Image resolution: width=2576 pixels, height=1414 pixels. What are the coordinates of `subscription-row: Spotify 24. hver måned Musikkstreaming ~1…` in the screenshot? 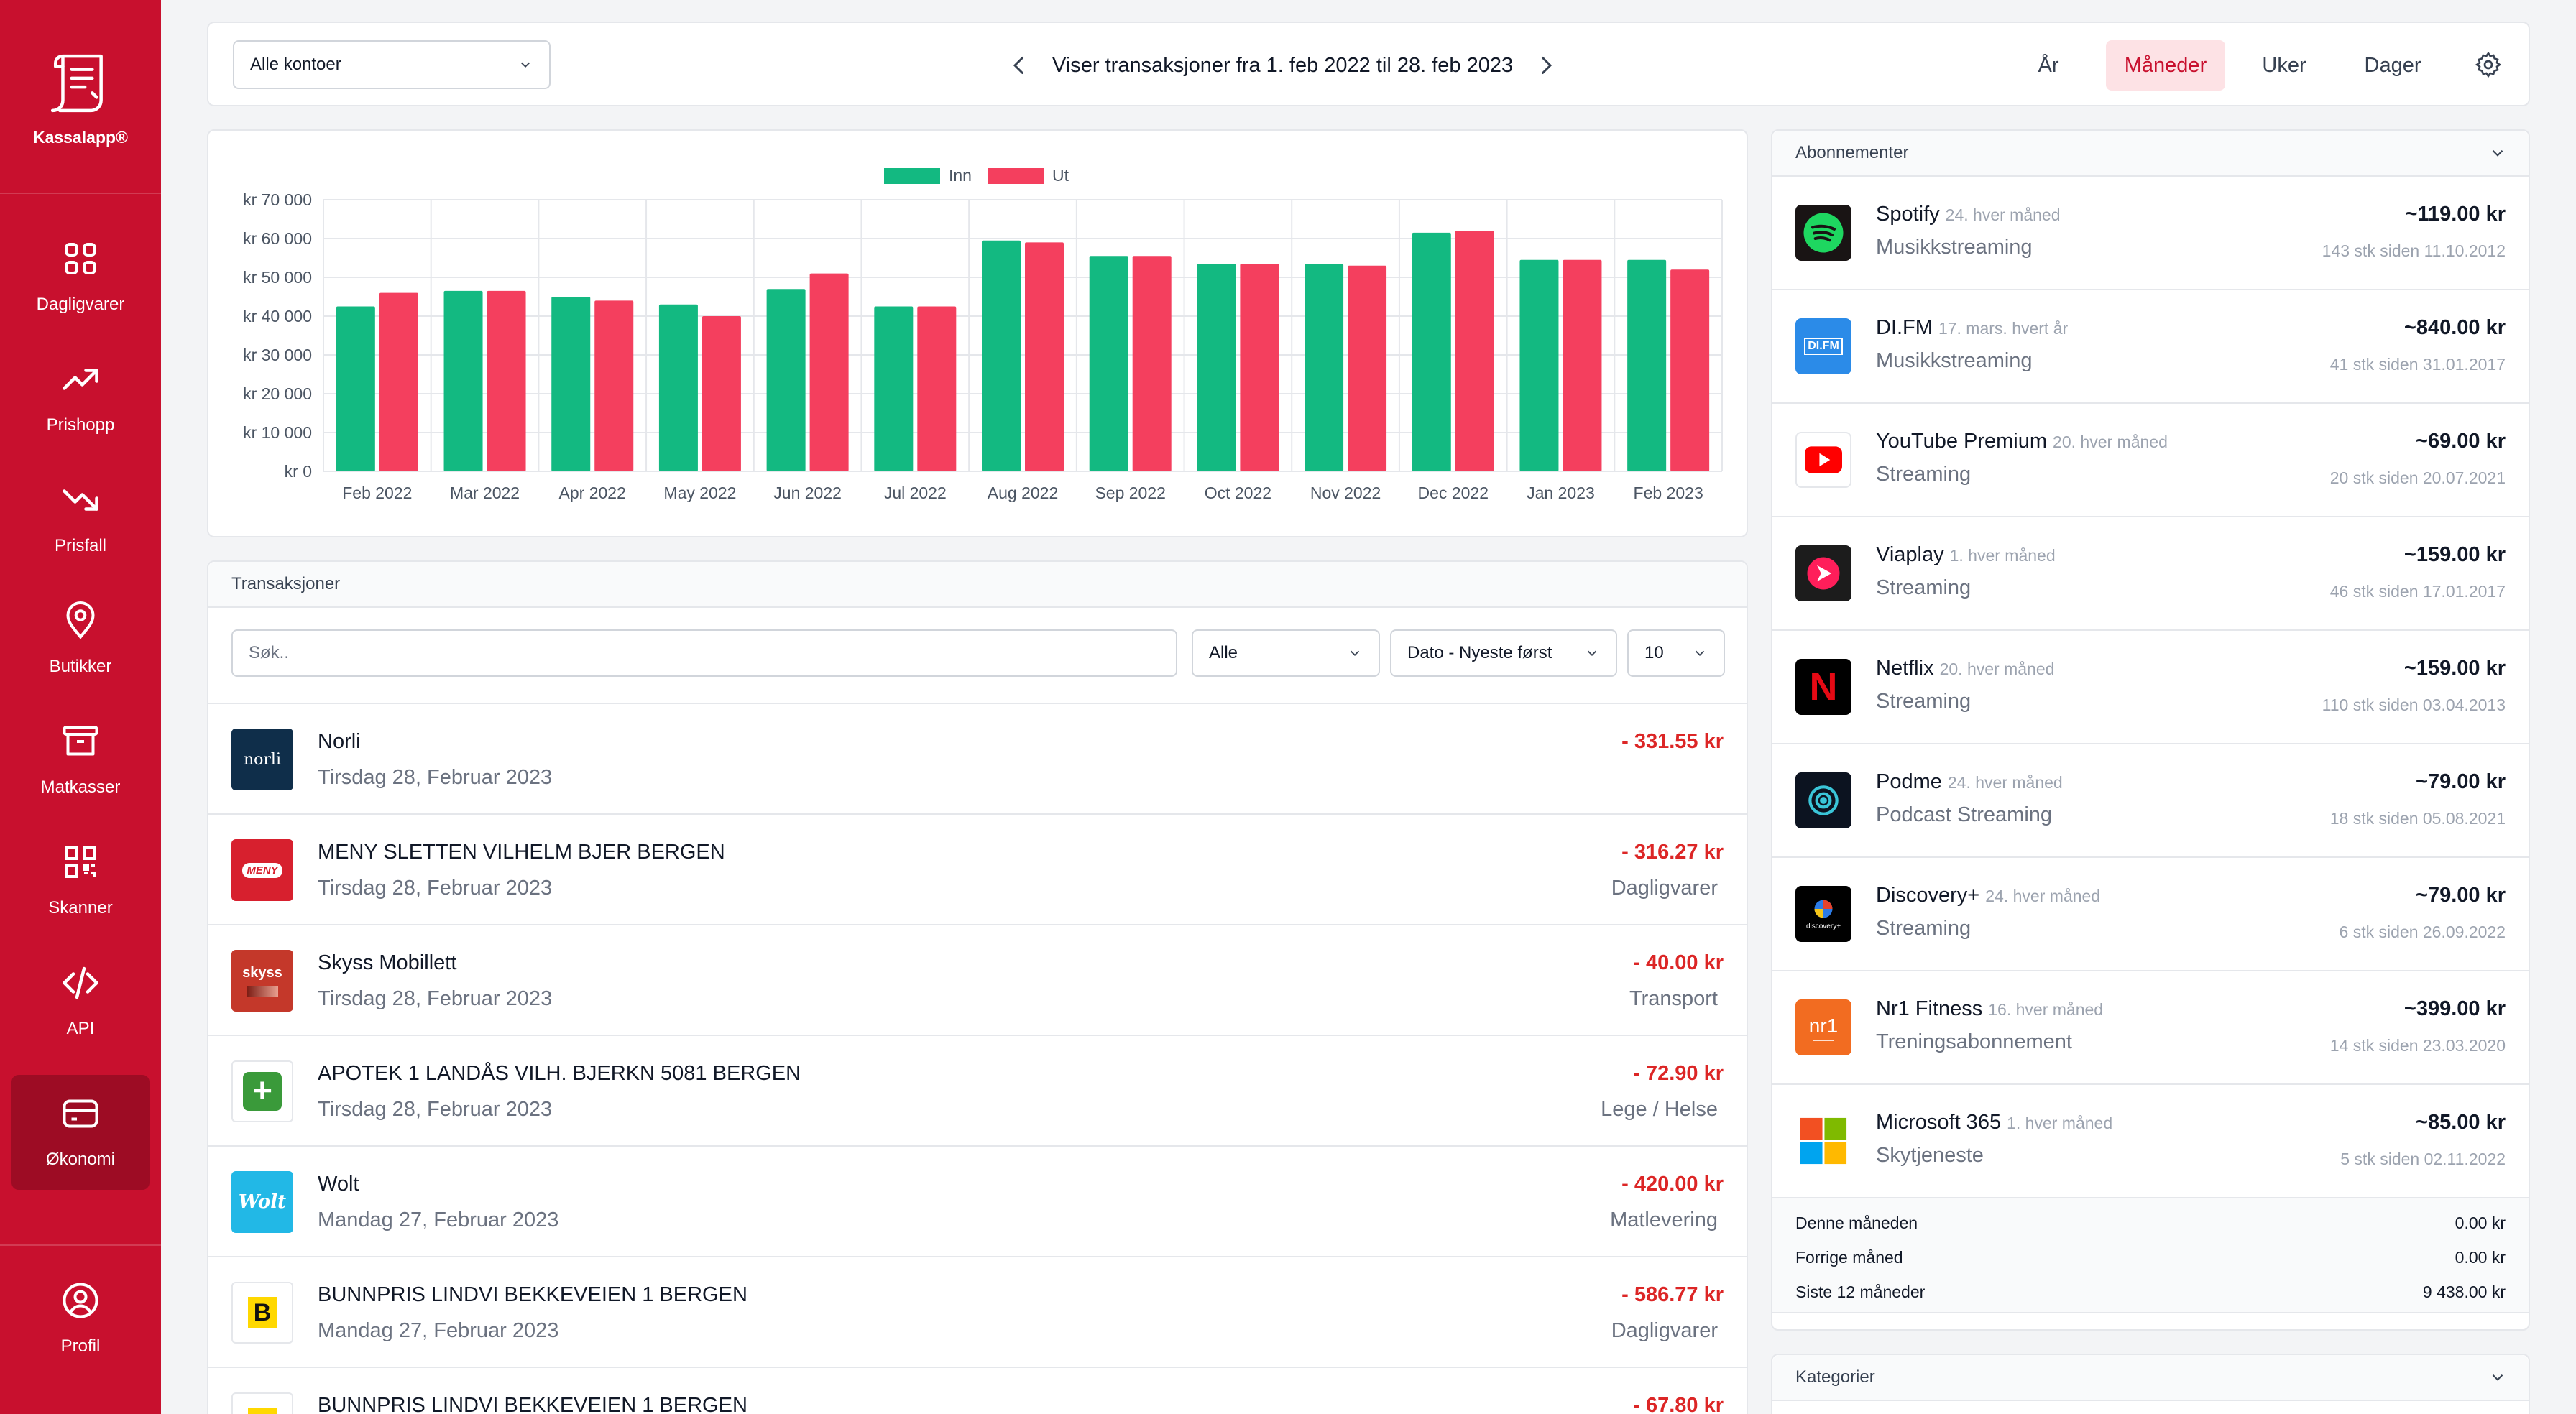 It's located at (2150, 234).